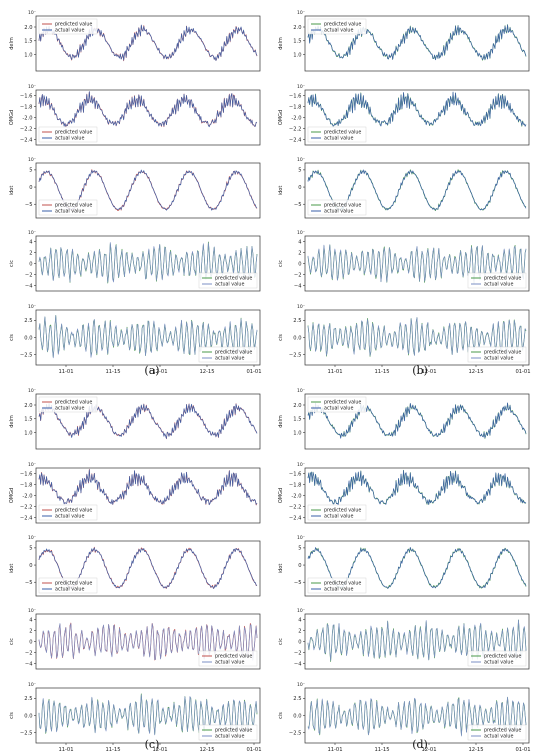 Image resolution: width=550 pixels, height=755 pixels. Describe the element at coordinates (475, 750) in the screenshot. I see `x-tick-label: 12-15` at that location.